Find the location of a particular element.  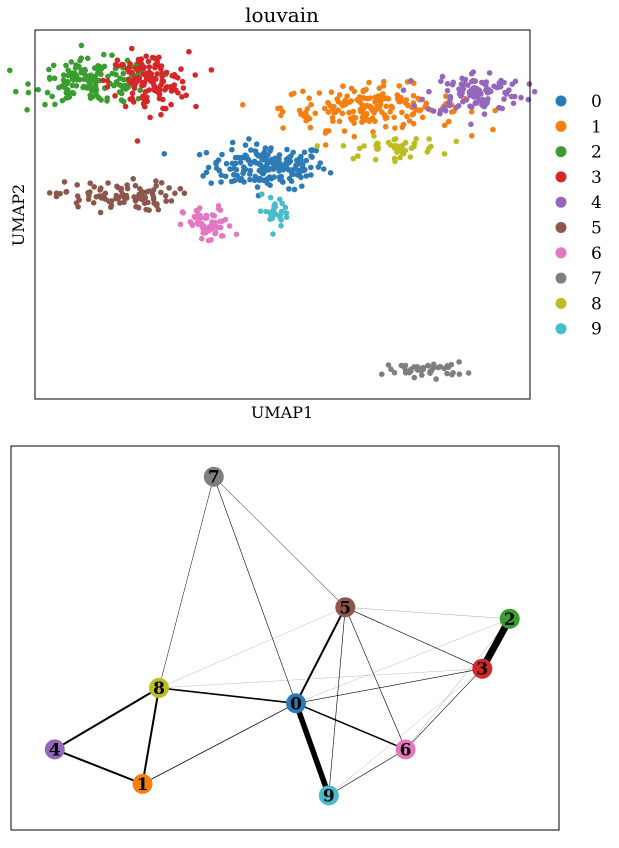

legend-label-3: 3 is located at coordinates (596, 178).